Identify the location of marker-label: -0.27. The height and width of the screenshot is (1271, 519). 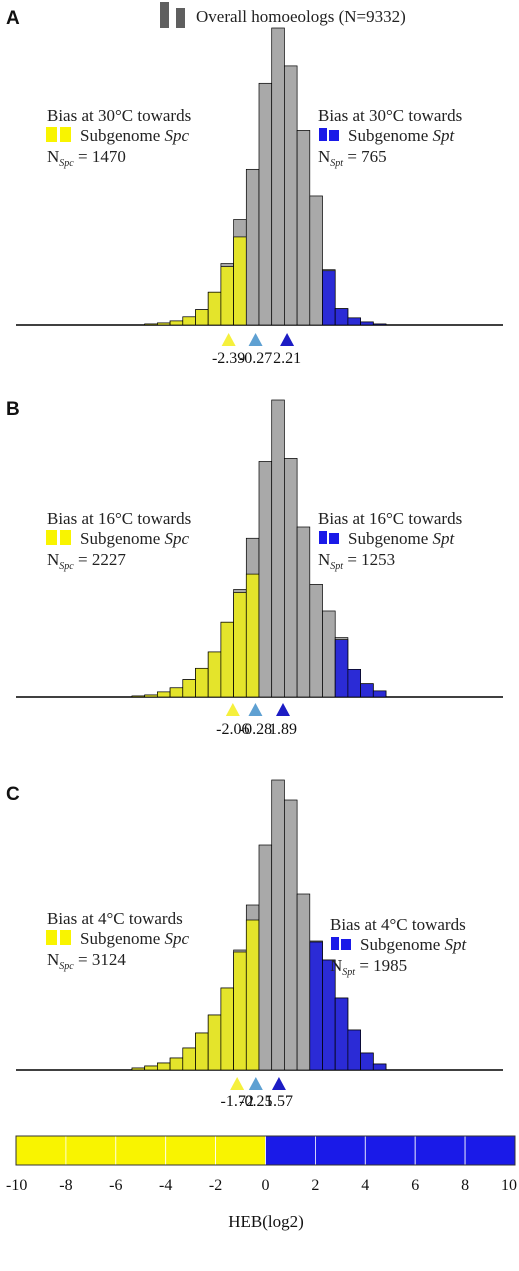
(255, 358).